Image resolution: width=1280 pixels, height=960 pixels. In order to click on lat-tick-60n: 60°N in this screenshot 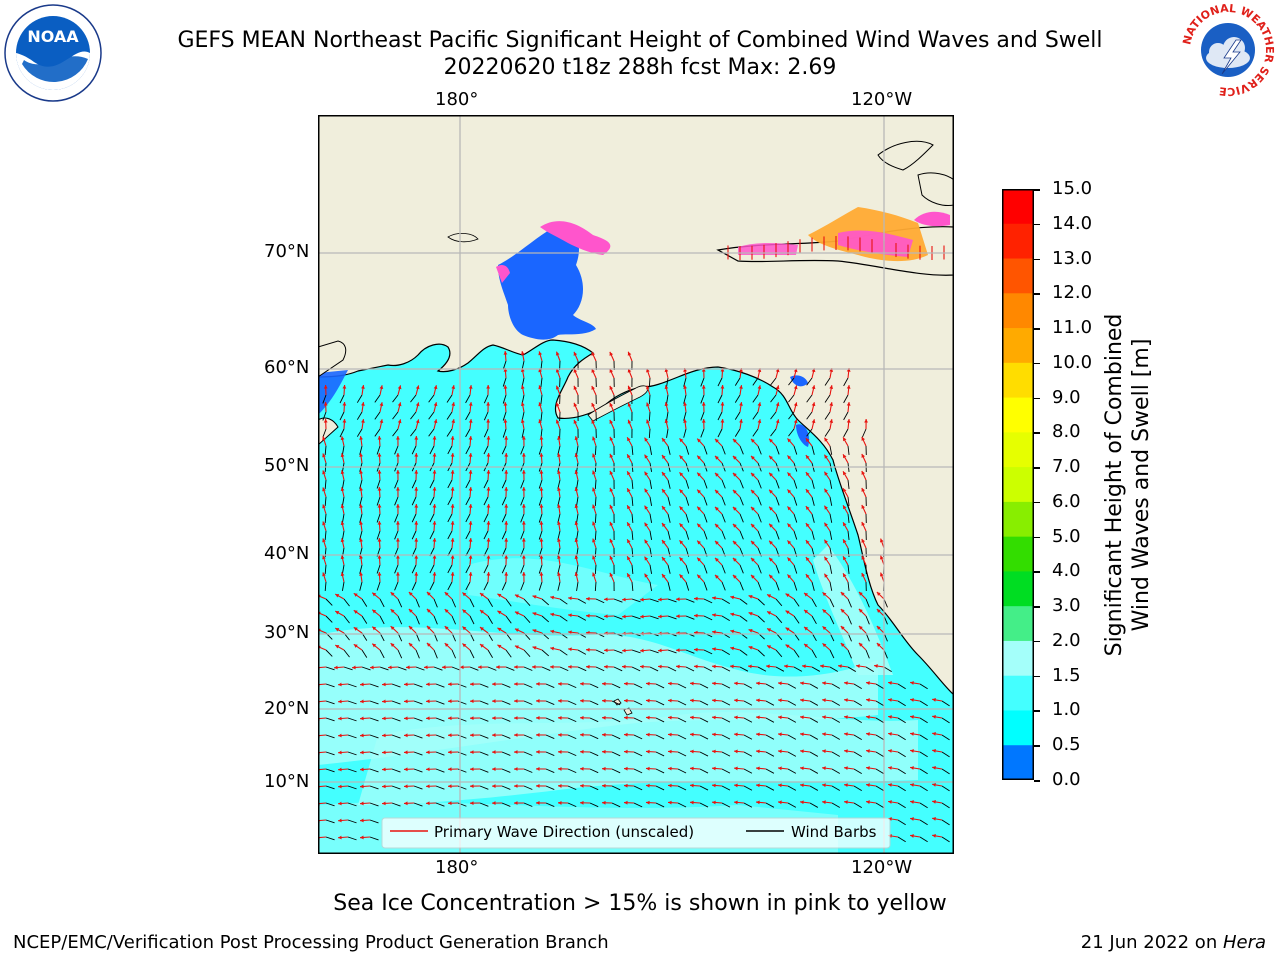, I will do `click(287, 367)`.